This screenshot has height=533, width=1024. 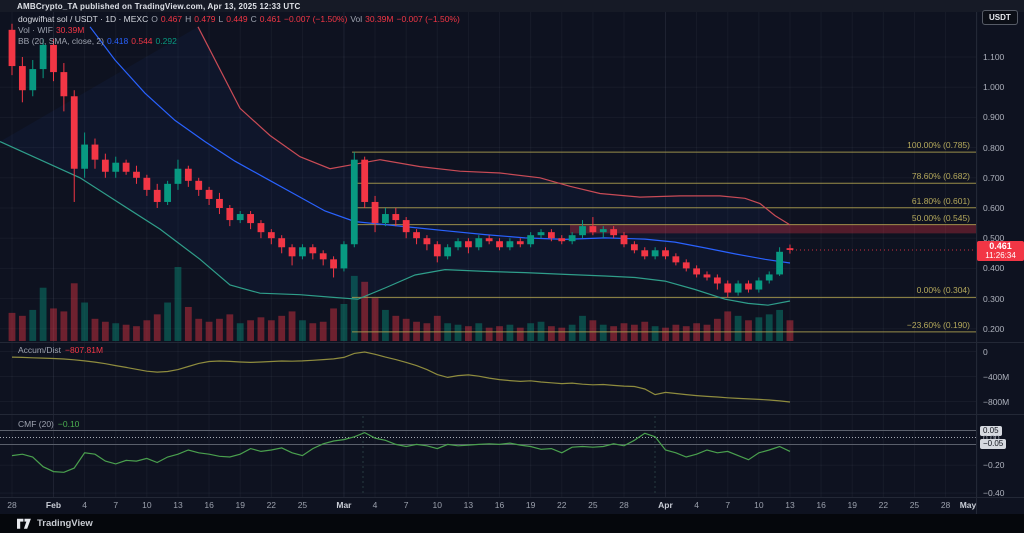 I want to click on tradingview-logo-icon, so click(x=24, y=523).